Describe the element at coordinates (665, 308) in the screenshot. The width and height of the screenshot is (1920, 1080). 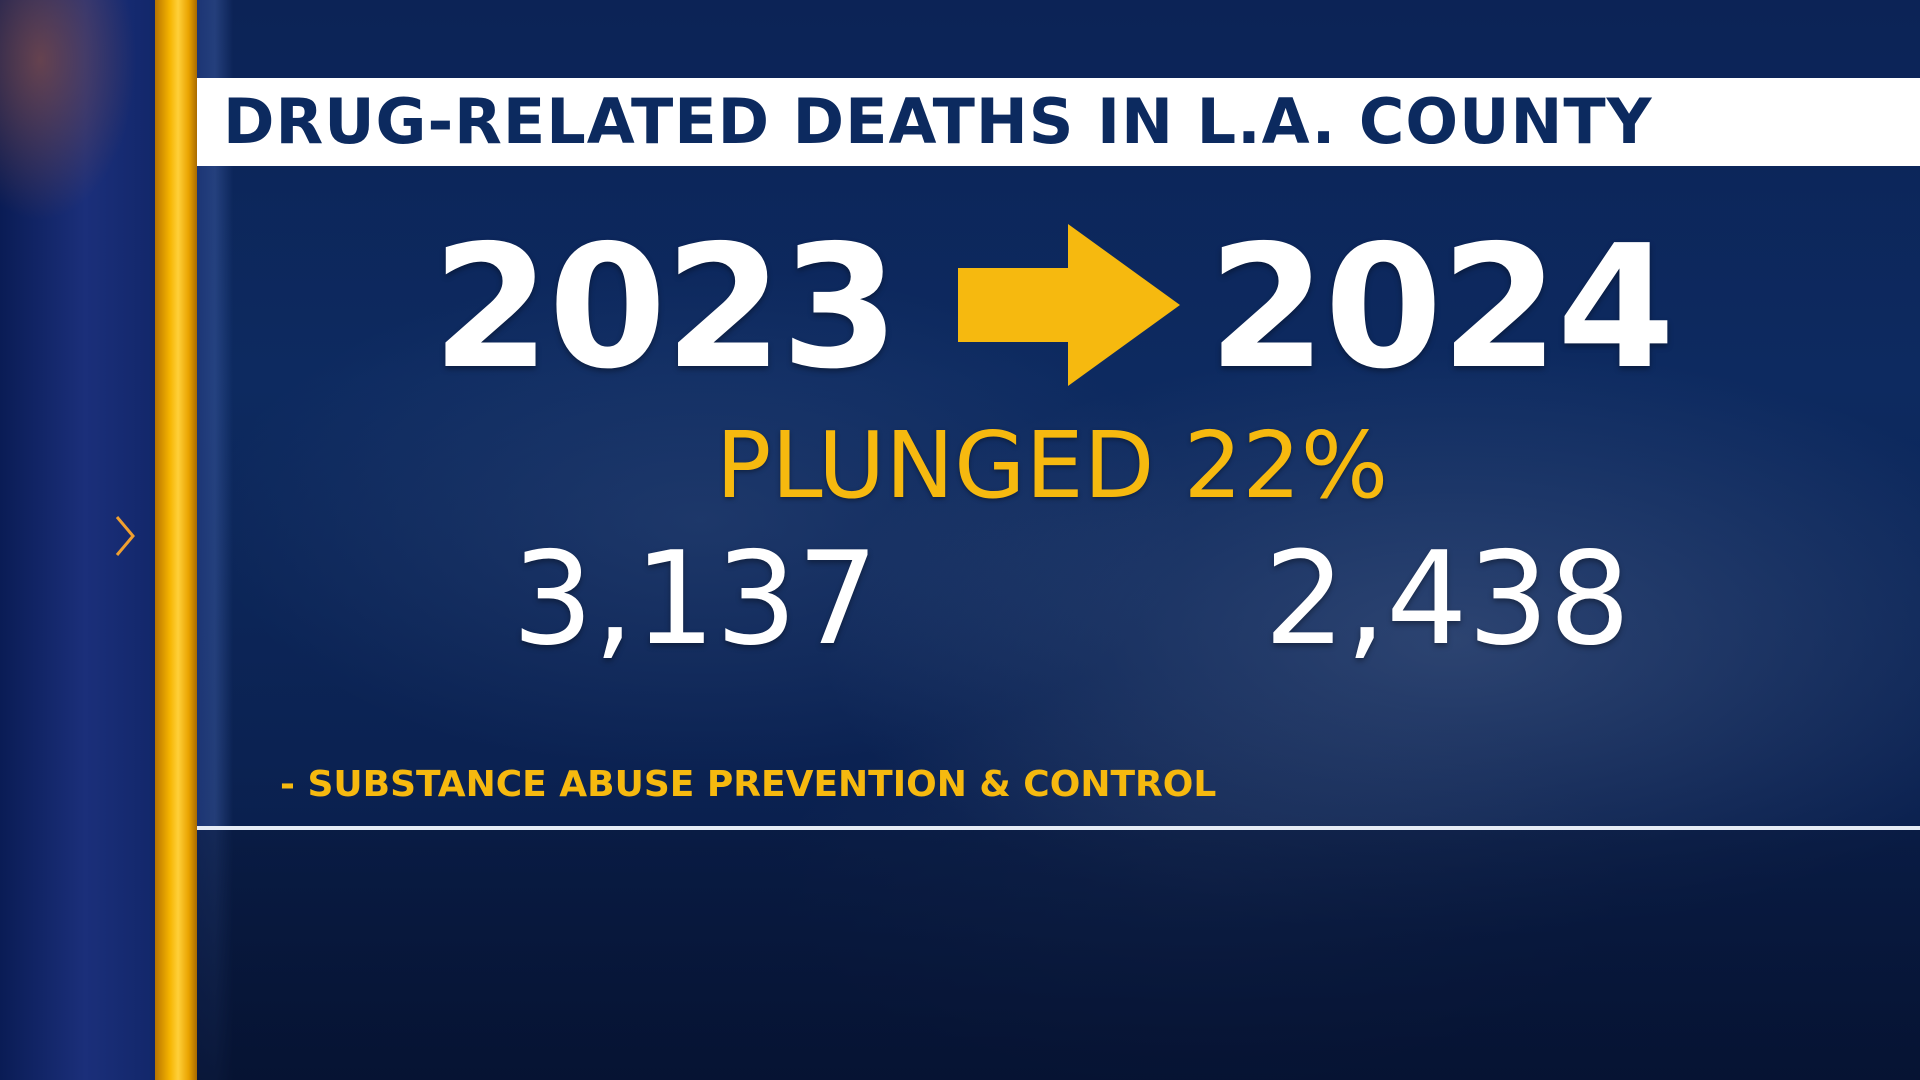
I see `year-from: 2023` at that location.